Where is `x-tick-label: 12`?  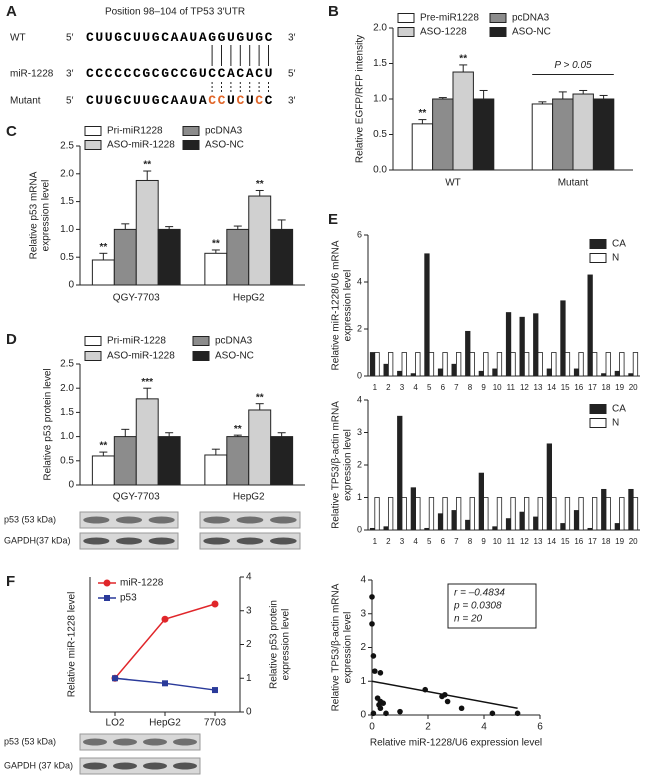
x-tick-label: 12 is located at coordinates (524, 387).